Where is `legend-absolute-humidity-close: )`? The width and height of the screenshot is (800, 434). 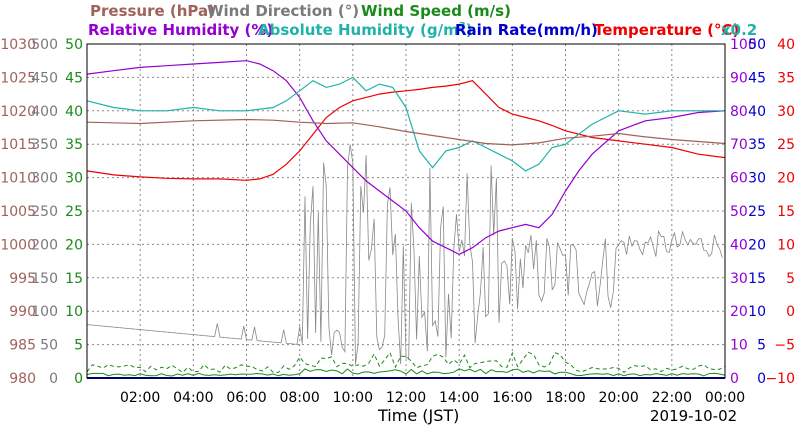
legend-absolute-humidity-close: ) is located at coordinates (469, 30).